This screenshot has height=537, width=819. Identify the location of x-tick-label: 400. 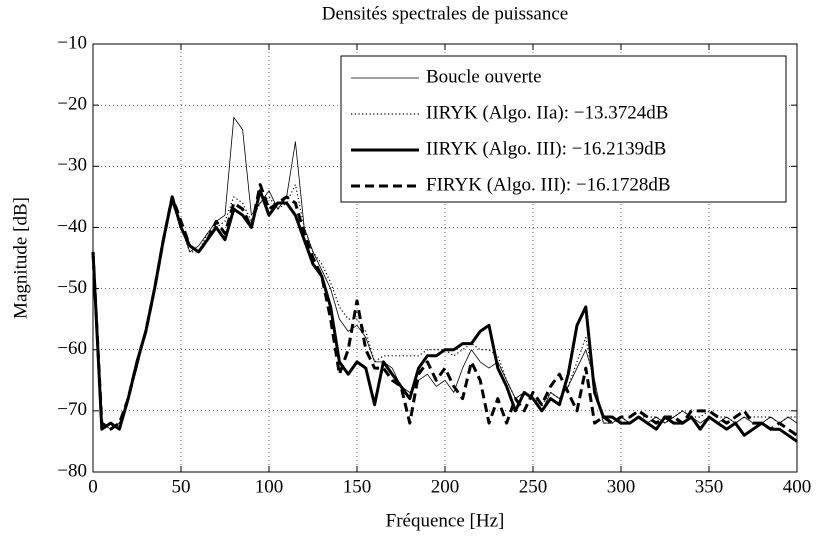
(797, 486).